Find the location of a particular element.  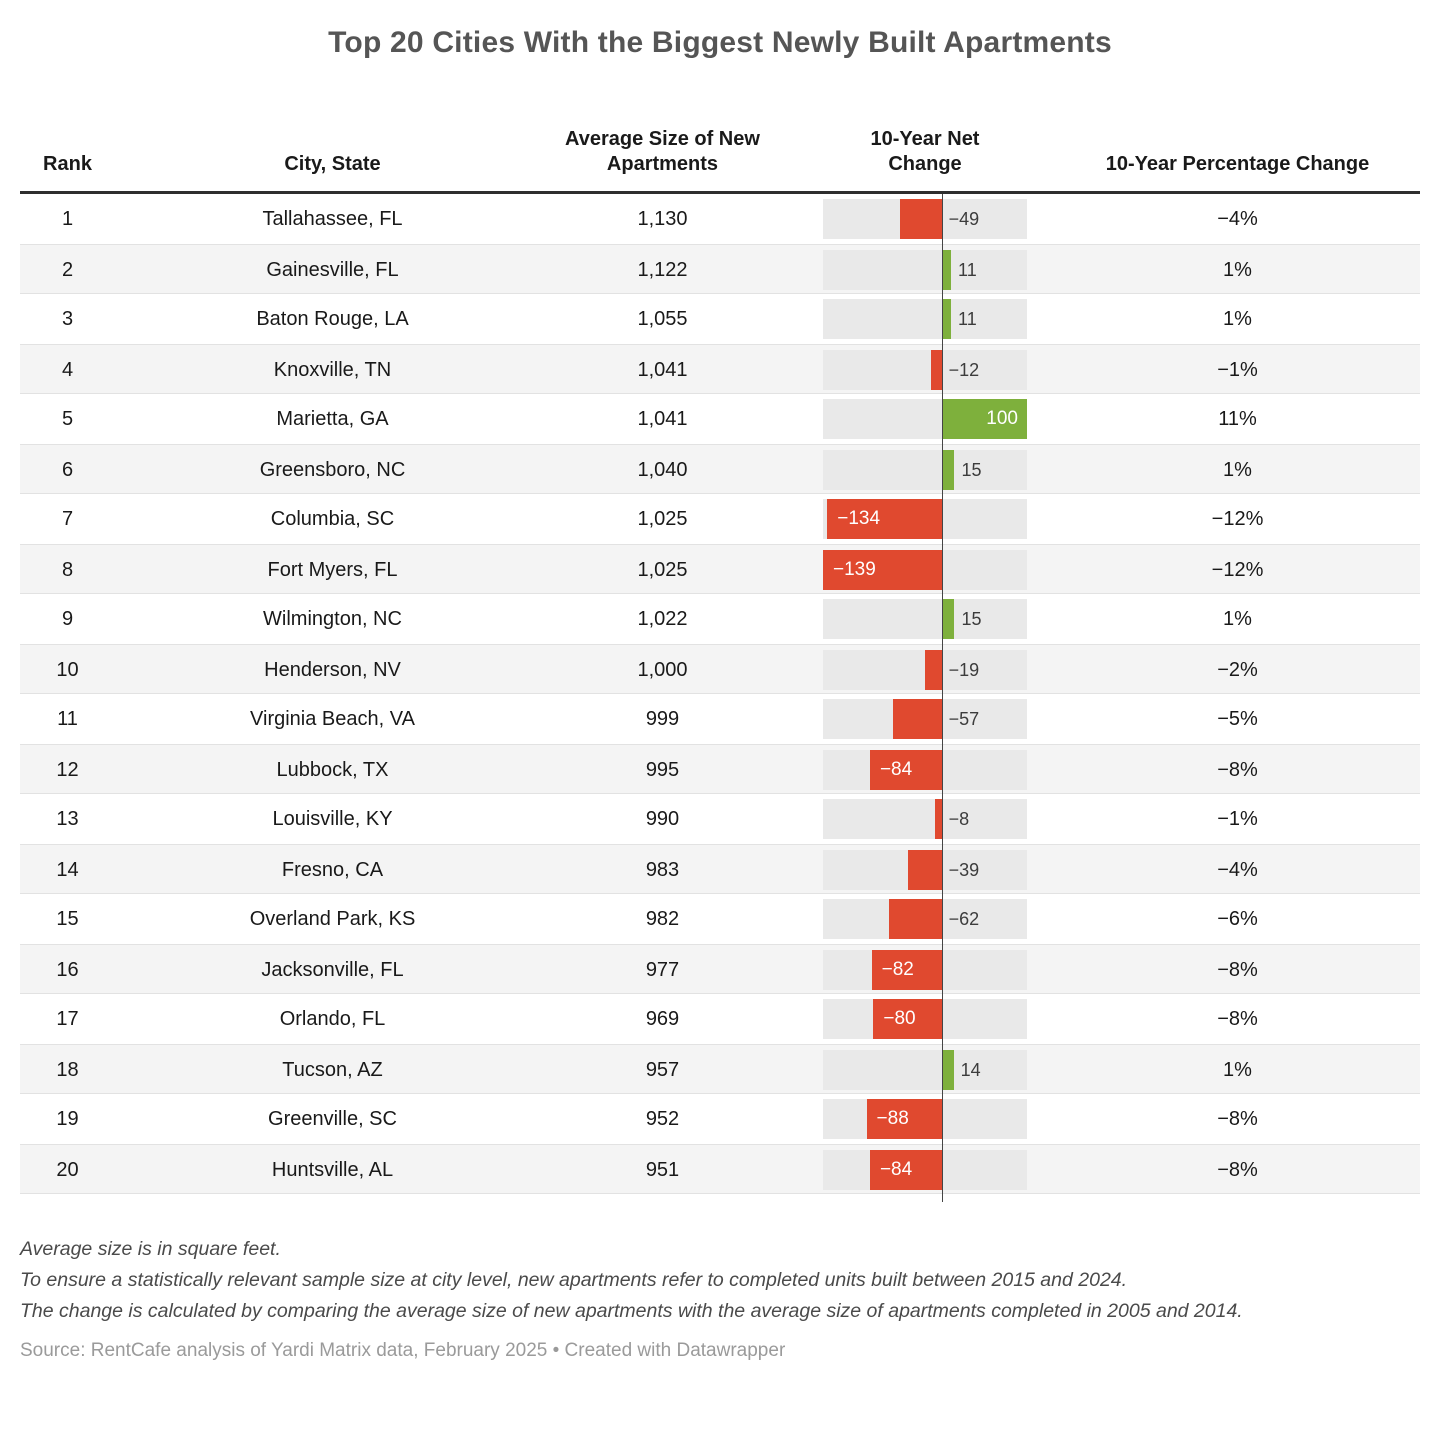

city-cell: Tallahassee, FL is located at coordinates (332, 218).